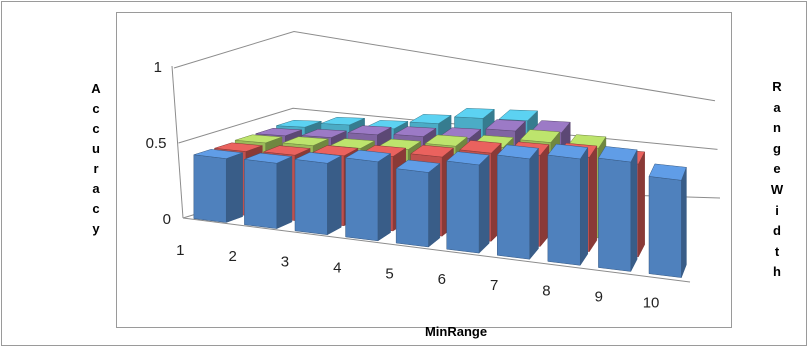 This screenshot has width=810, height=349. I want to click on y-tick-label: 1, so click(158, 67).